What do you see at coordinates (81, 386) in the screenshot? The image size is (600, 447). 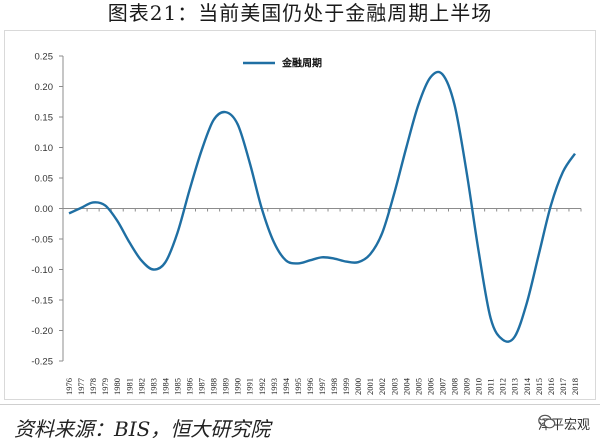 I see `x-tick-label: 1977` at bounding box center [81, 386].